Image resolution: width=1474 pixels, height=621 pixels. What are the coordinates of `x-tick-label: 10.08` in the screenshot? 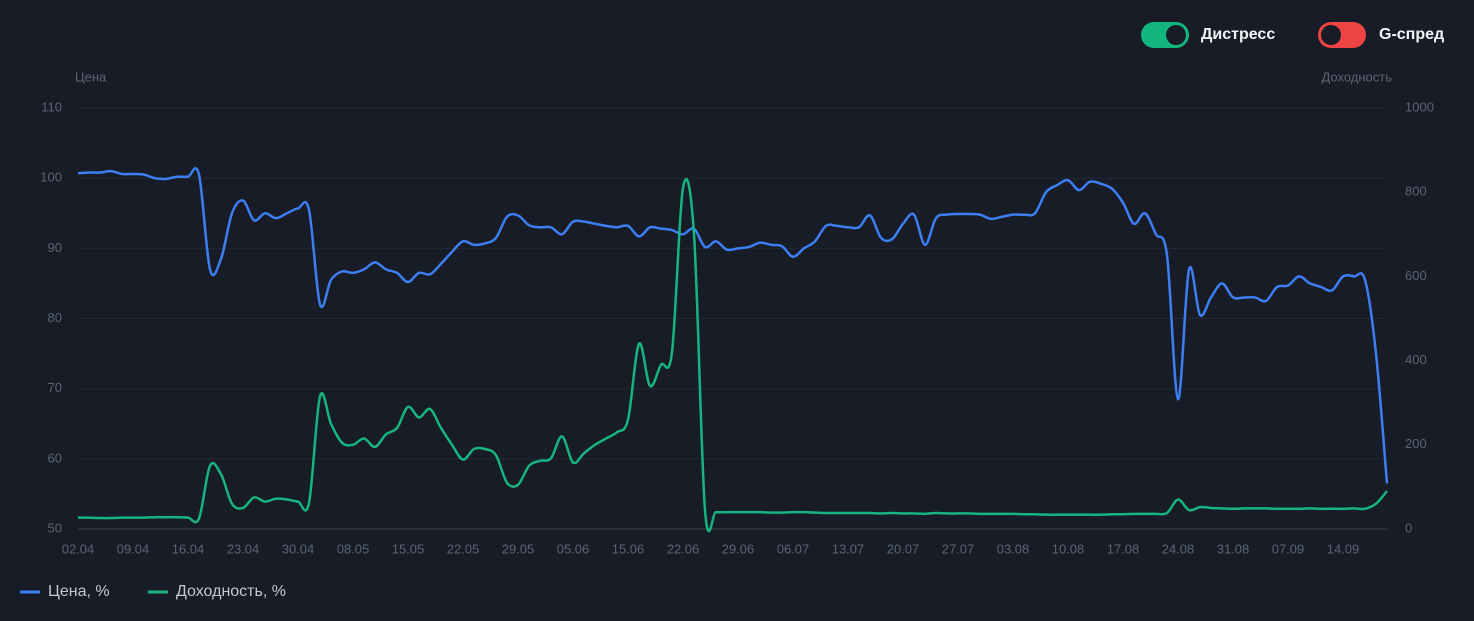 It's located at (1068, 548).